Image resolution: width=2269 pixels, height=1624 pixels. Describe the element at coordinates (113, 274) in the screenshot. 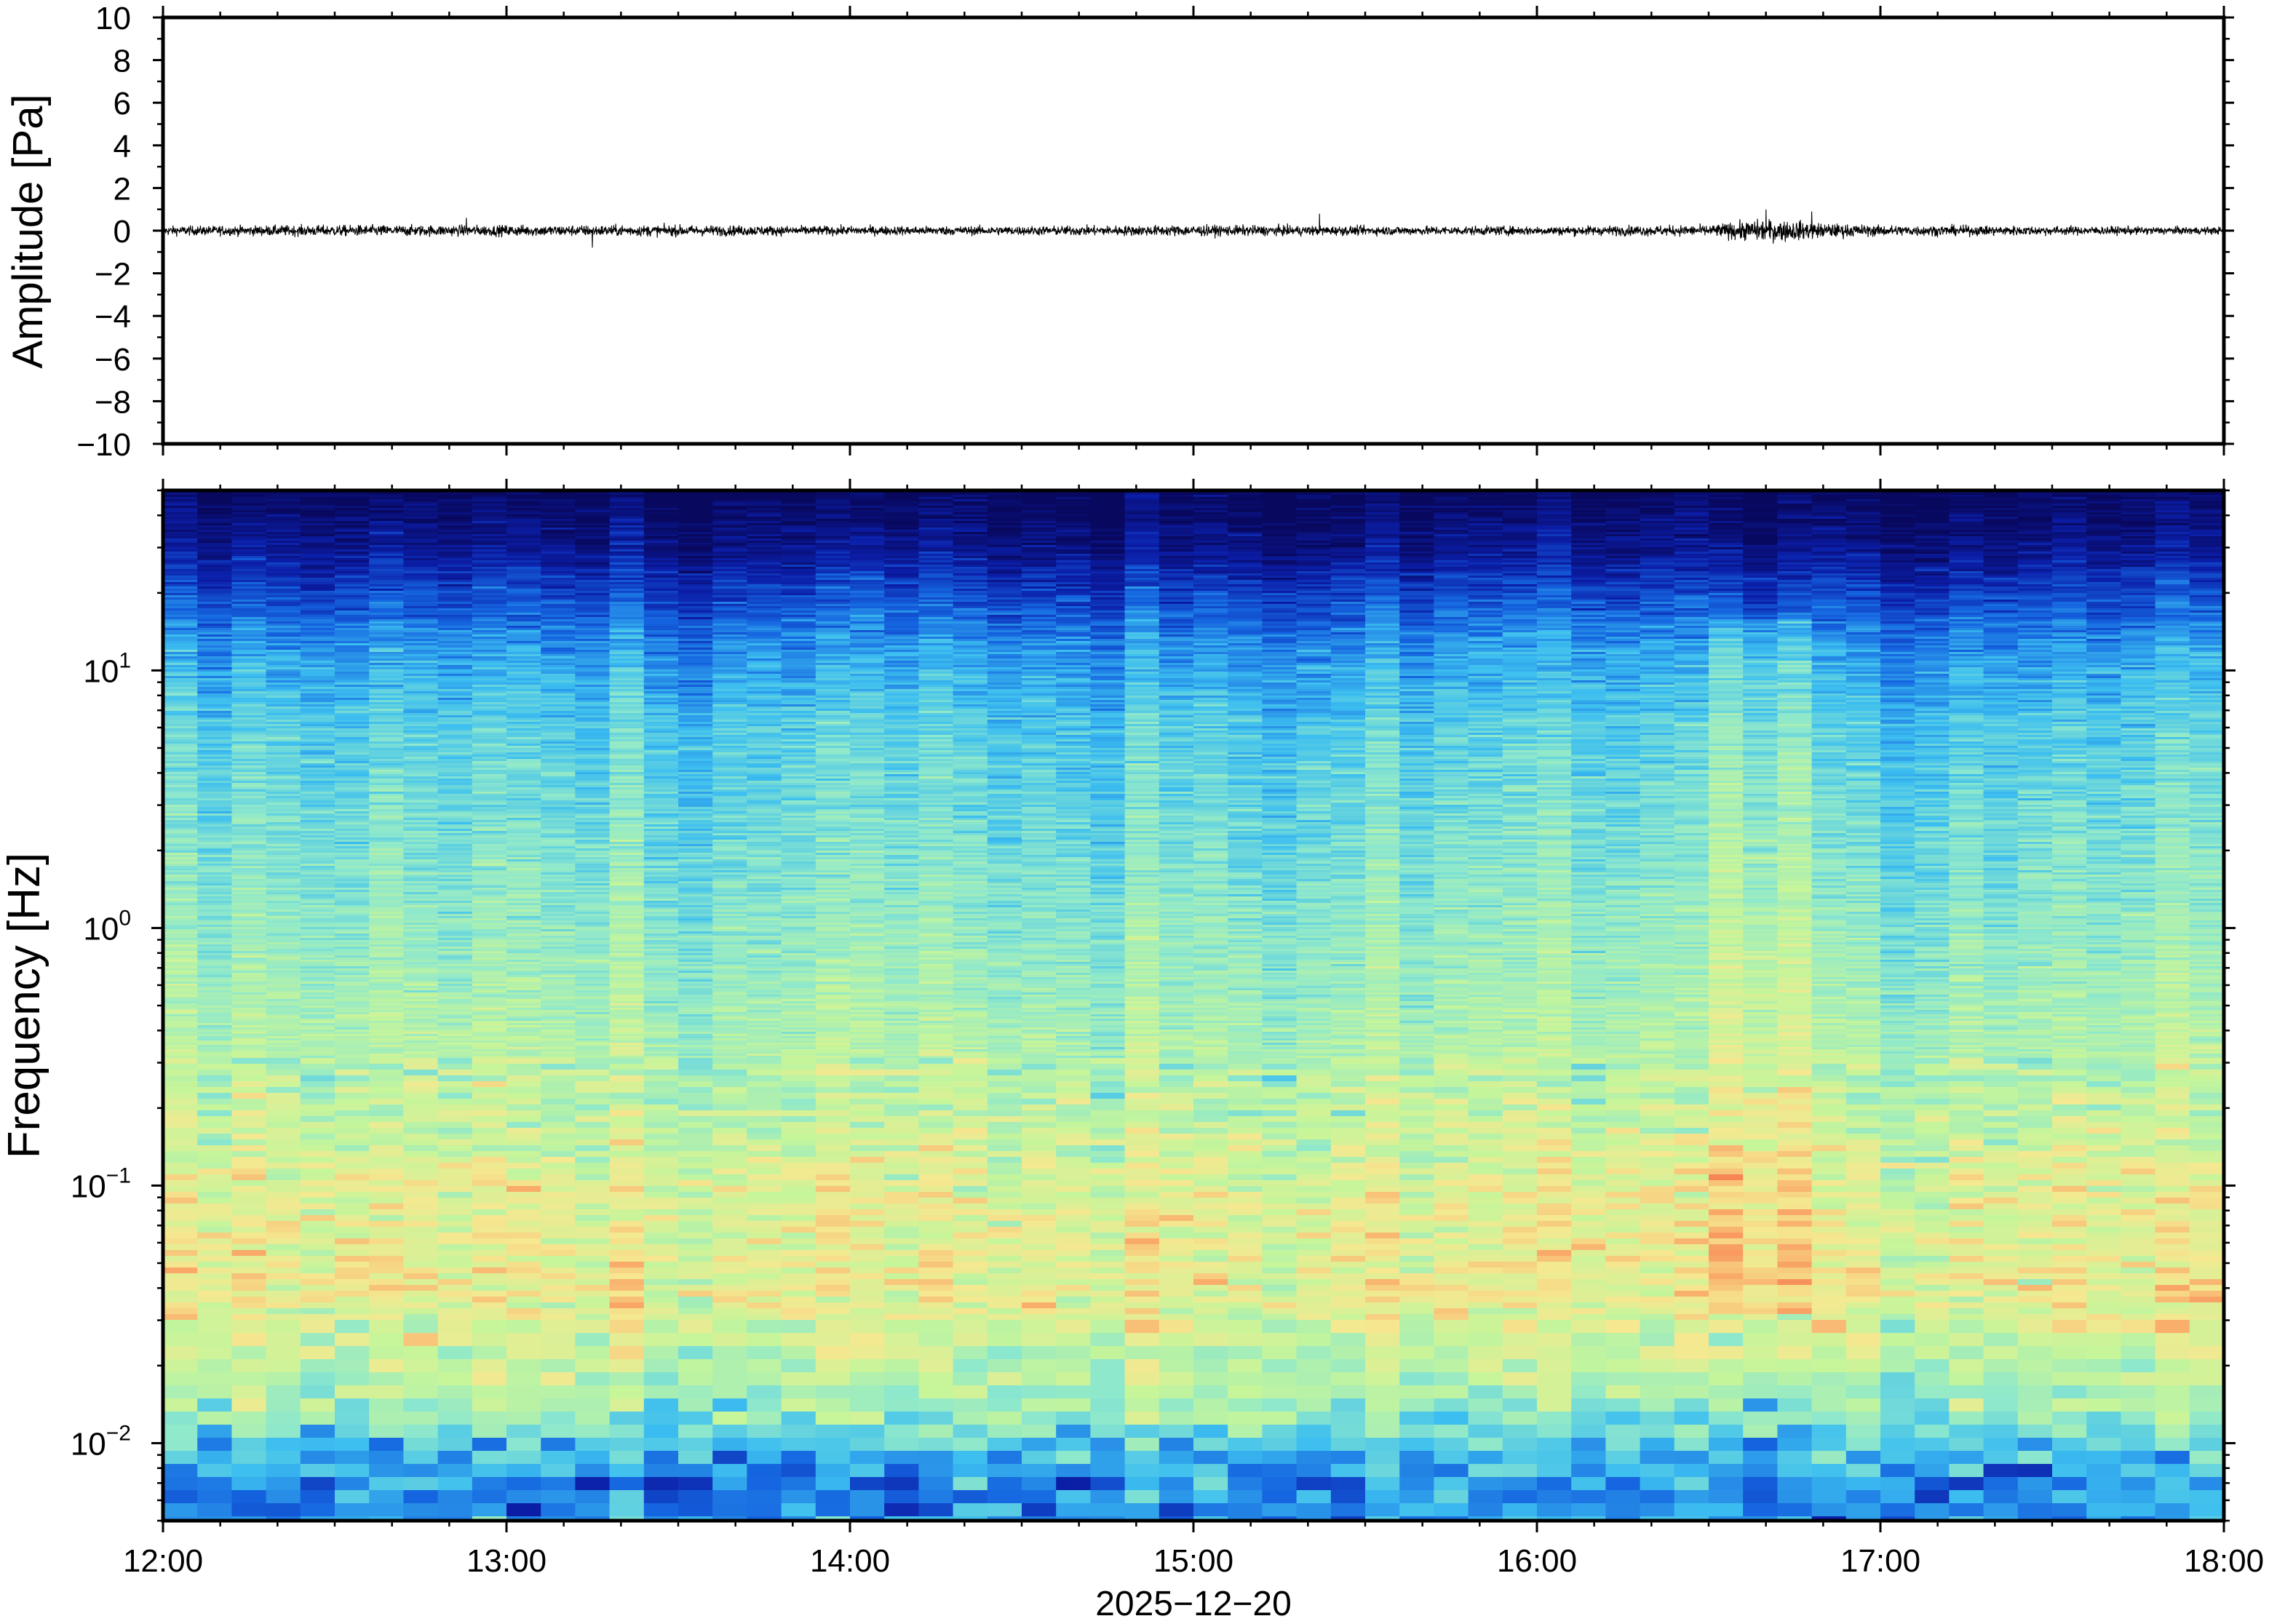

I see `waveform-y-tick-label: −2` at that location.